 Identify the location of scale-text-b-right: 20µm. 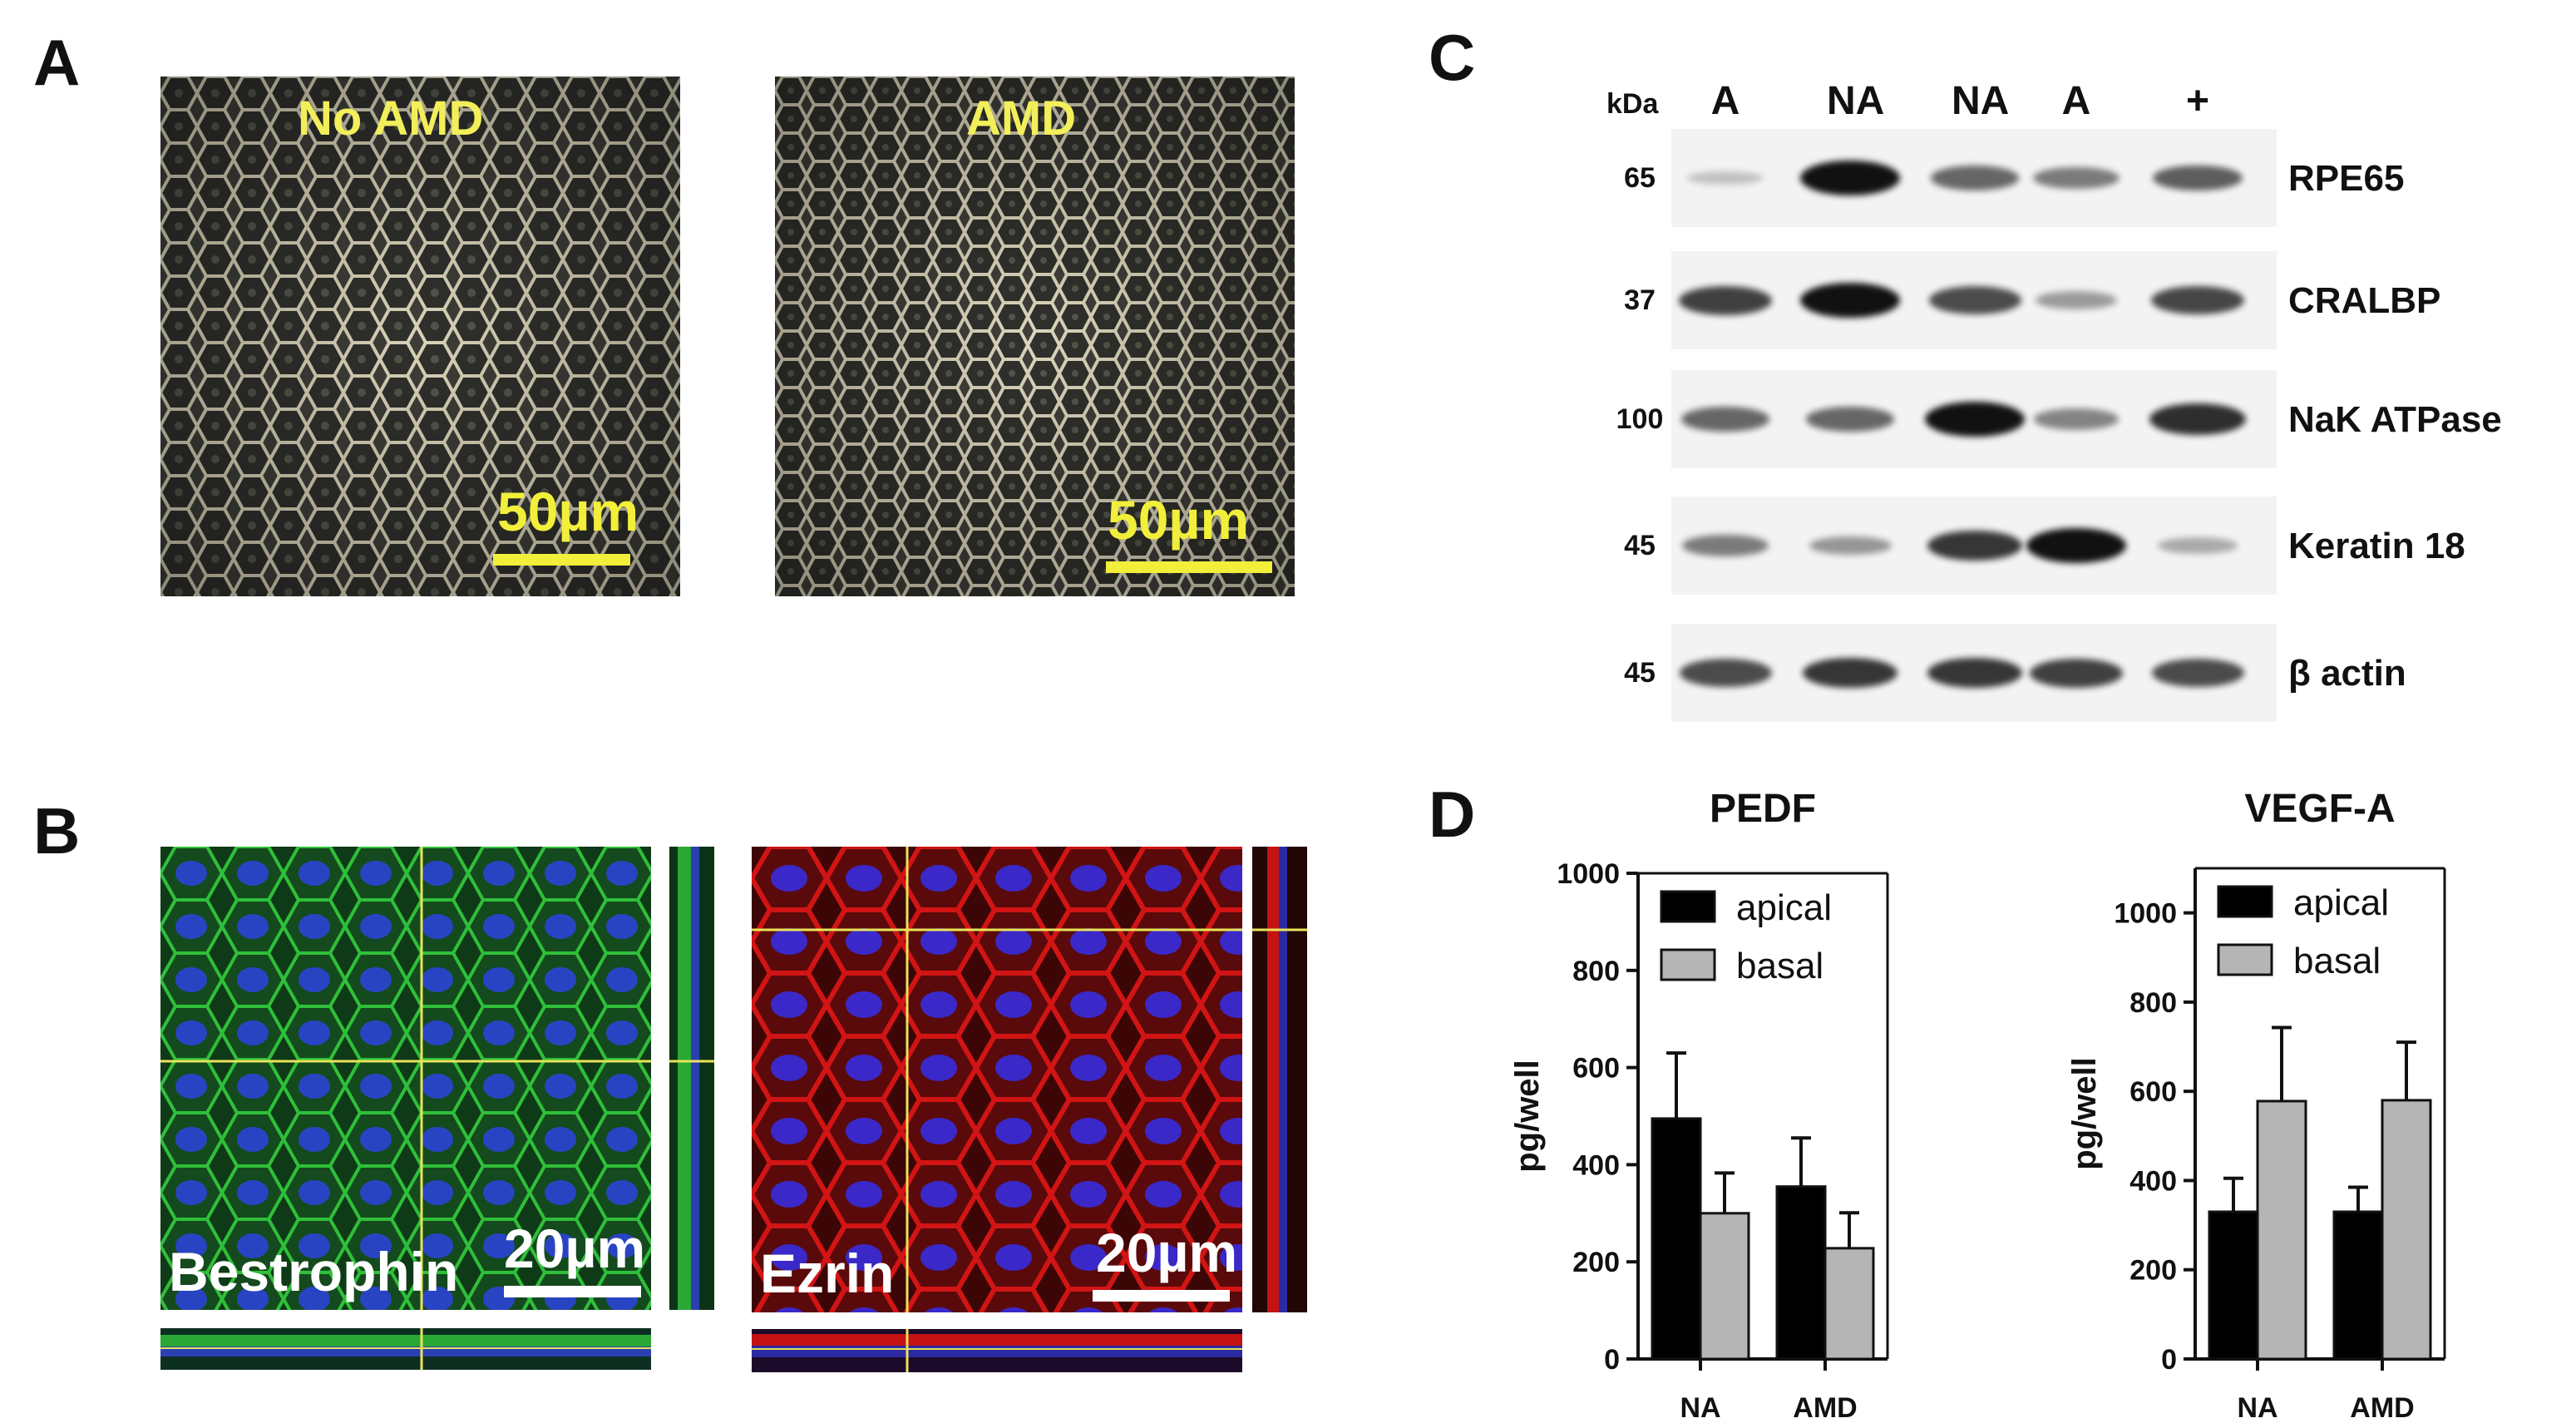
(1167, 1252).